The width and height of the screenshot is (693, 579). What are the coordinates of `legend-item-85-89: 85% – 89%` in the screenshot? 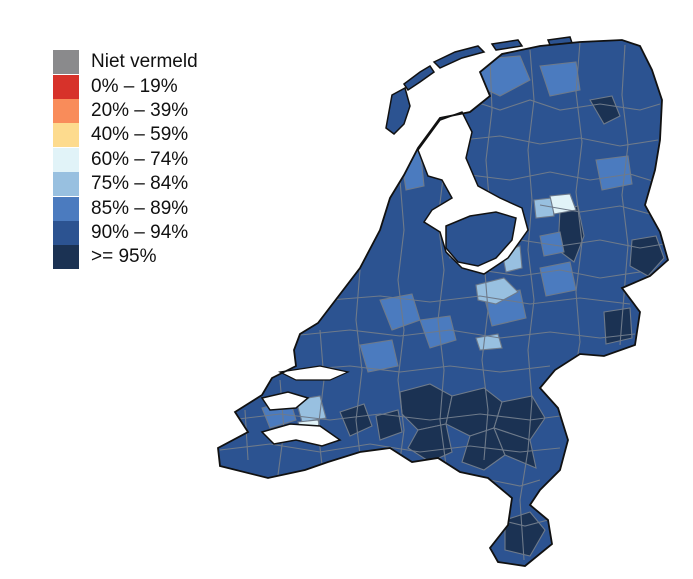 It's located at (125, 208).